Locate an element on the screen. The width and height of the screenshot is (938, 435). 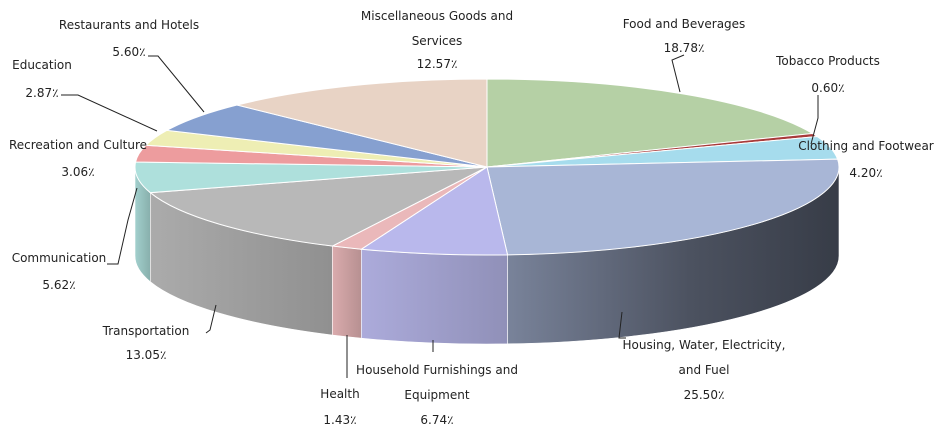
slice-label-clothing-and-footwear: Clothing and Footwear is located at coordinates (866, 146).